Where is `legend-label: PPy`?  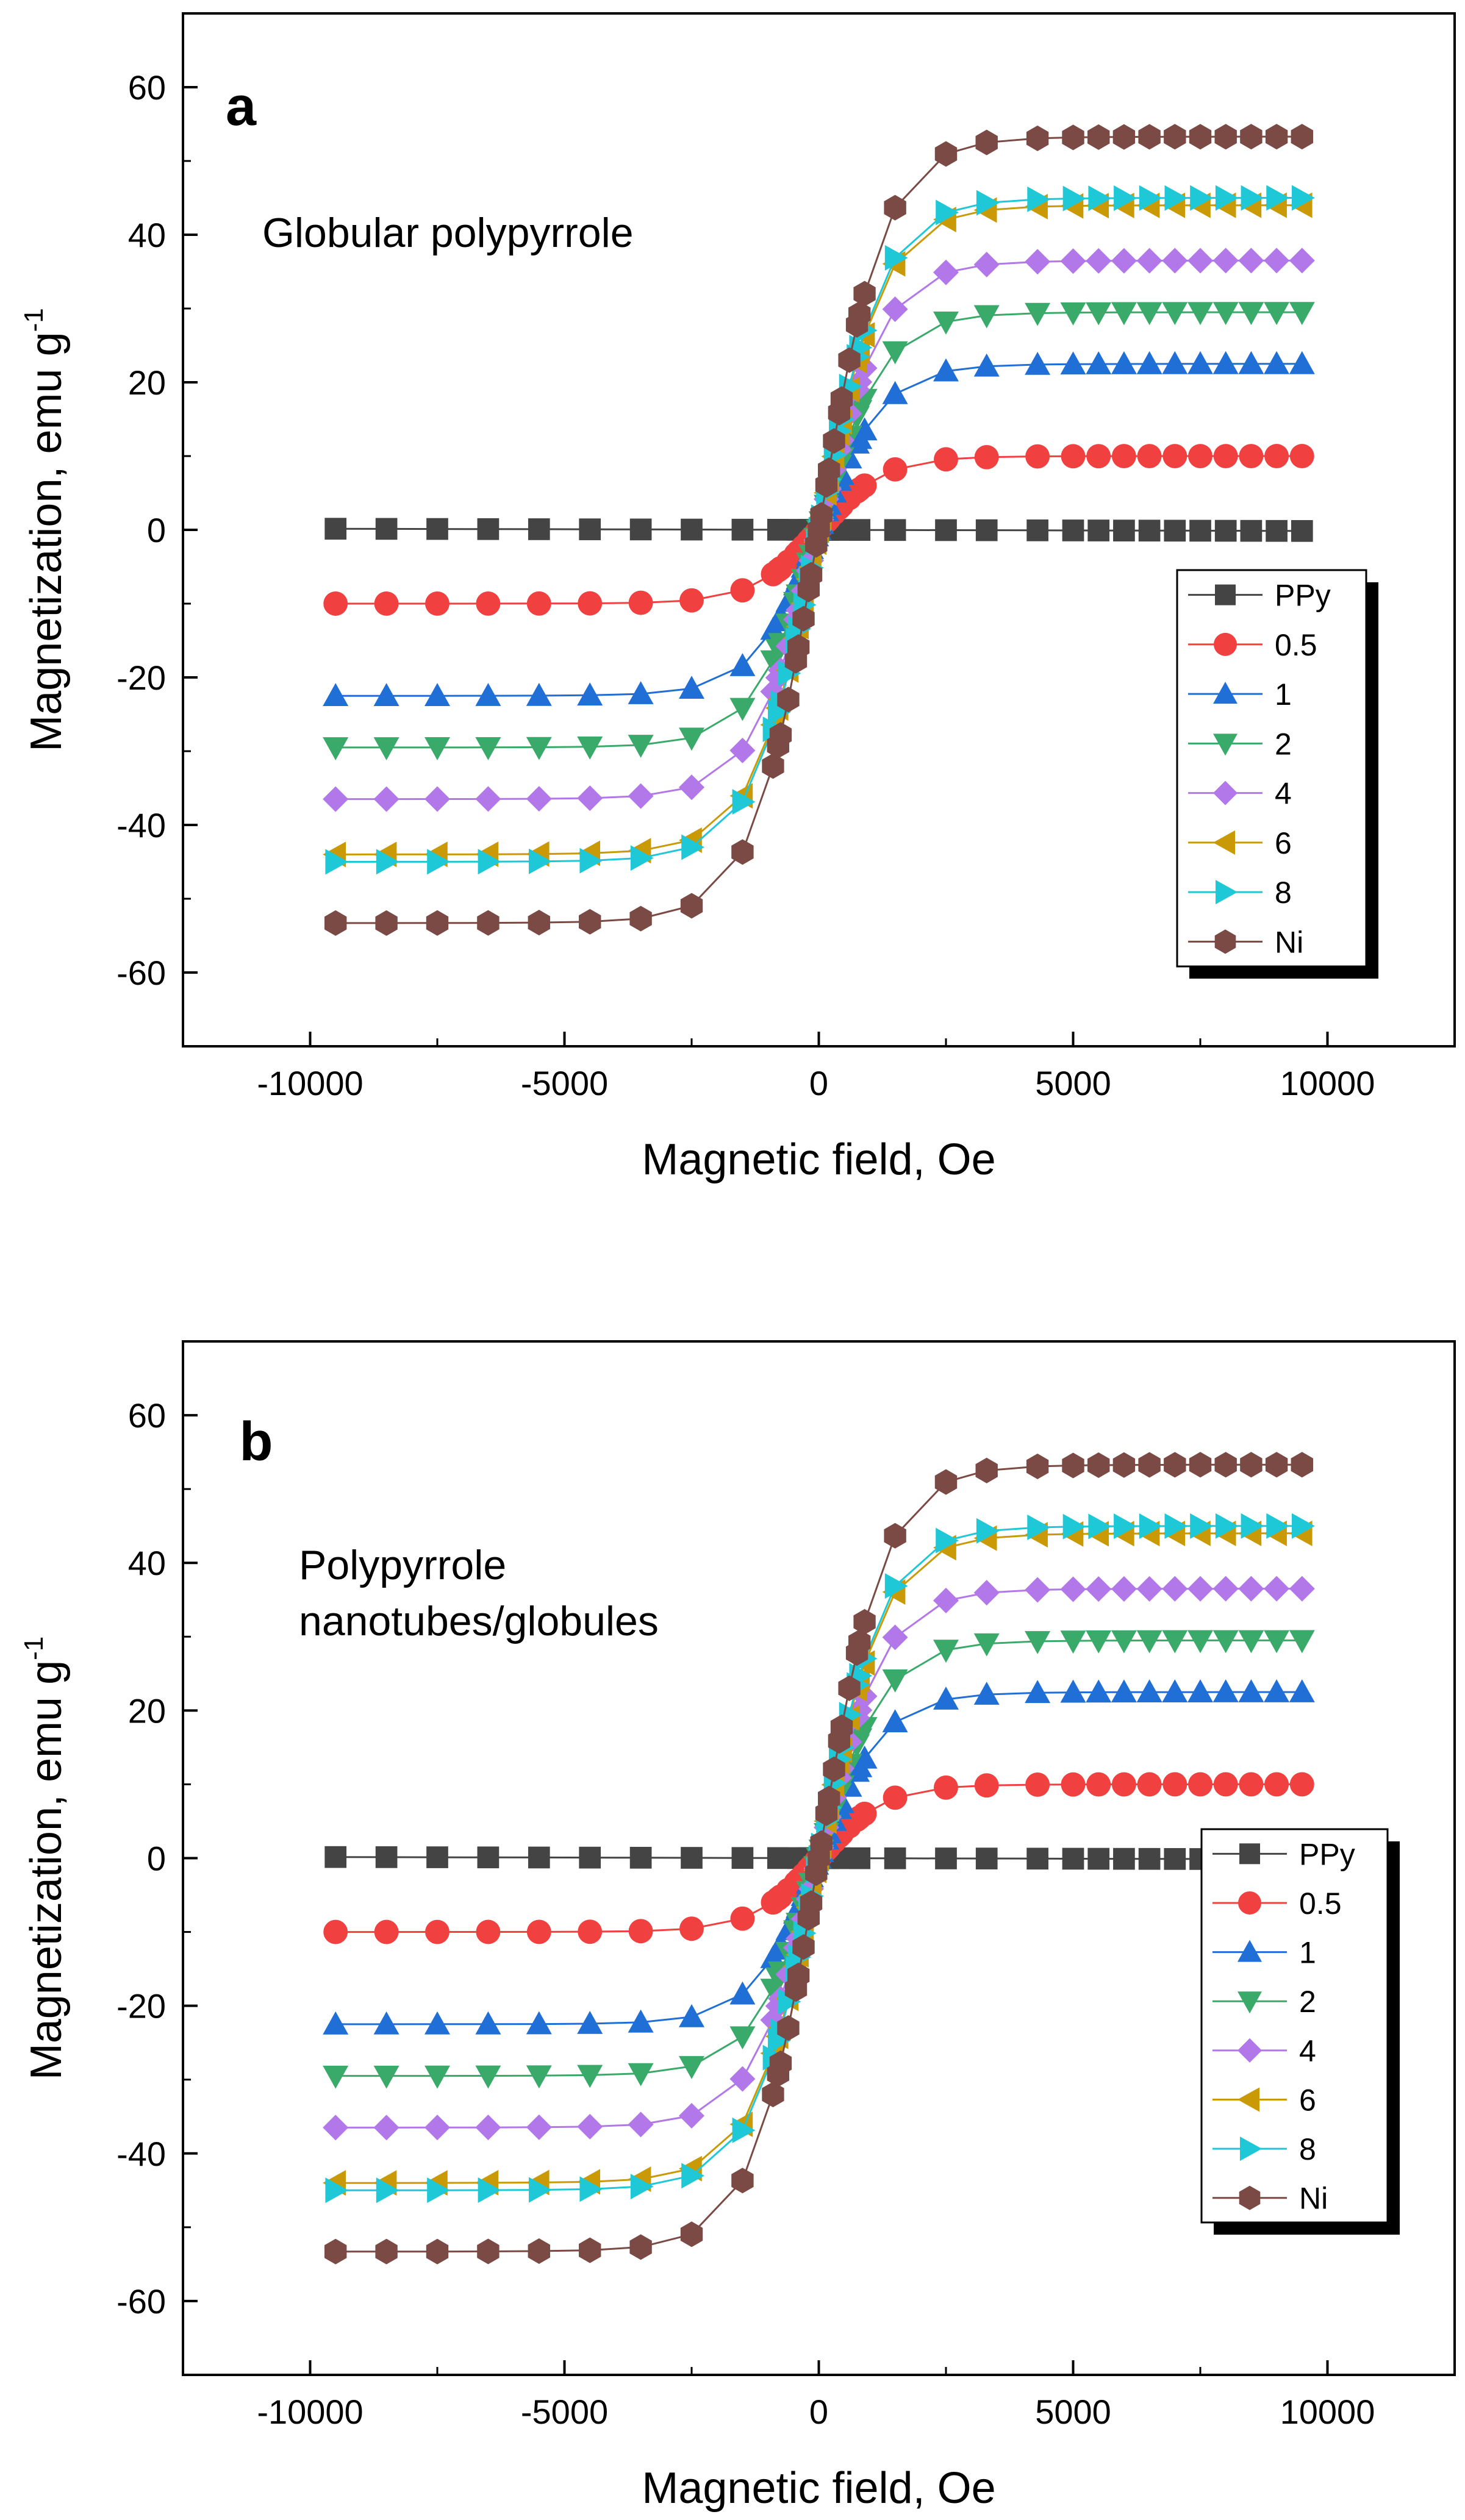
legend-label: PPy is located at coordinates (1327, 1854).